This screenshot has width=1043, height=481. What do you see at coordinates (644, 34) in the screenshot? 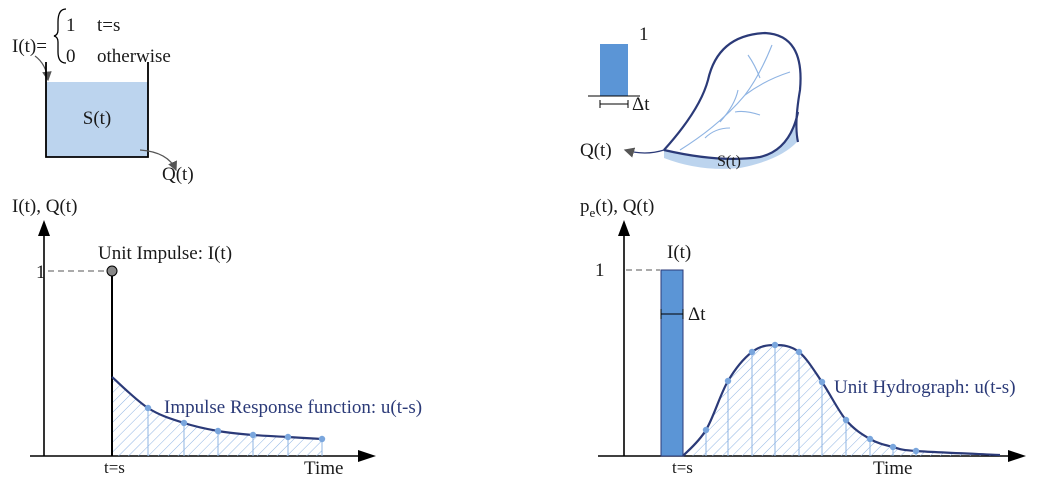
I see `pulse-height-label: 1` at bounding box center [644, 34].